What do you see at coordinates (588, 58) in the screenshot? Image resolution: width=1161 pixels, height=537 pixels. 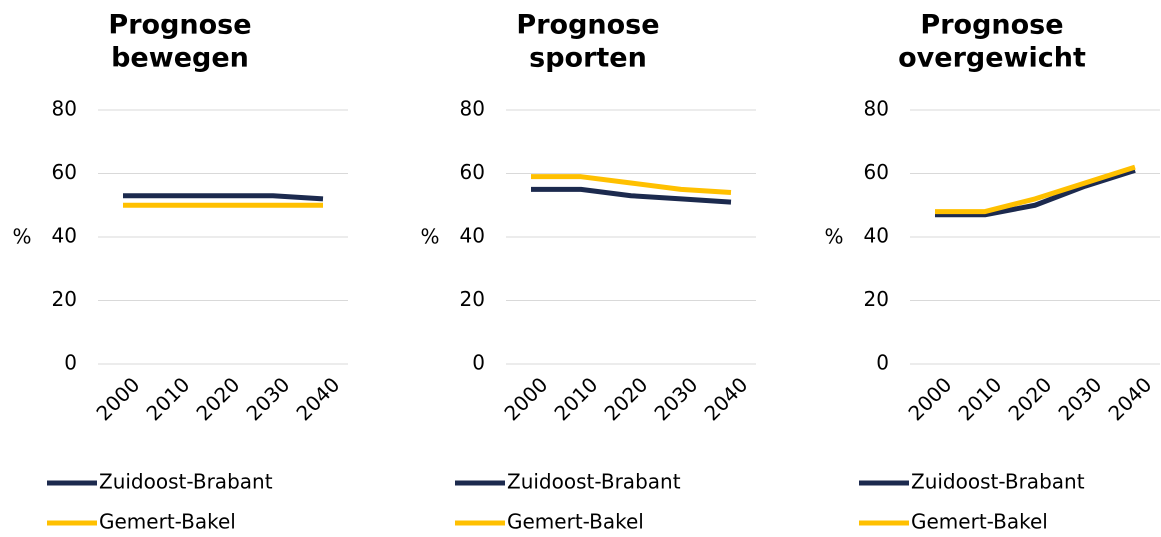 I see `chart-title: sporten` at bounding box center [588, 58].